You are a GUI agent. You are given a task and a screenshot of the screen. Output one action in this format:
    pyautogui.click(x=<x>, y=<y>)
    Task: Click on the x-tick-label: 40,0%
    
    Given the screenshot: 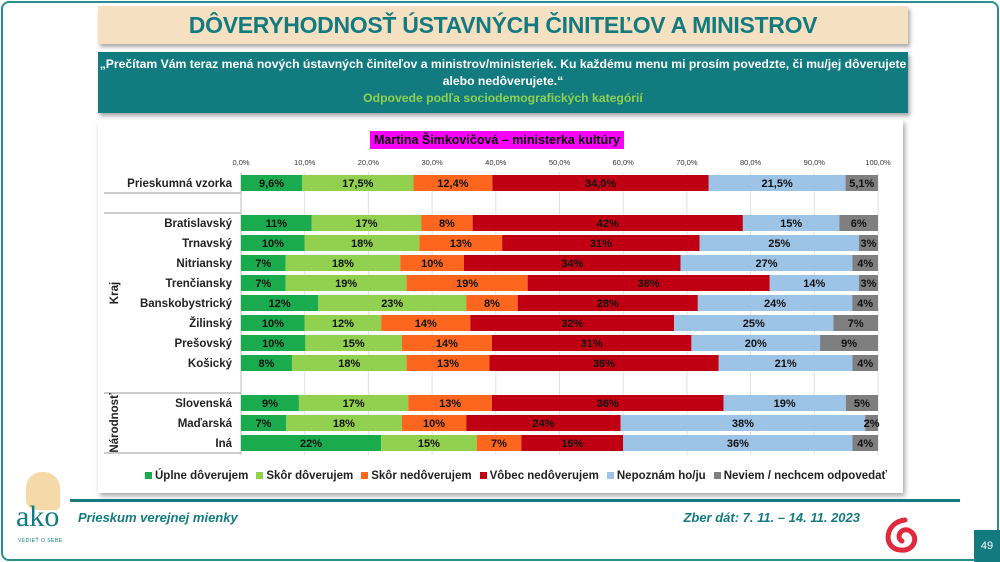 What is the action you would take?
    pyautogui.click(x=496, y=162)
    